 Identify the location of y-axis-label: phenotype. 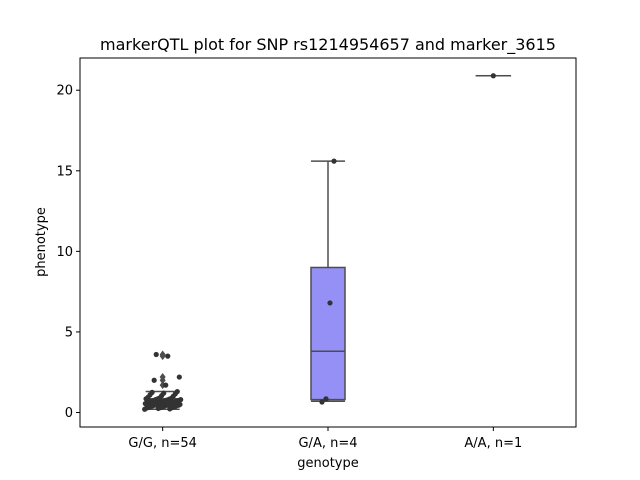
(41, 242).